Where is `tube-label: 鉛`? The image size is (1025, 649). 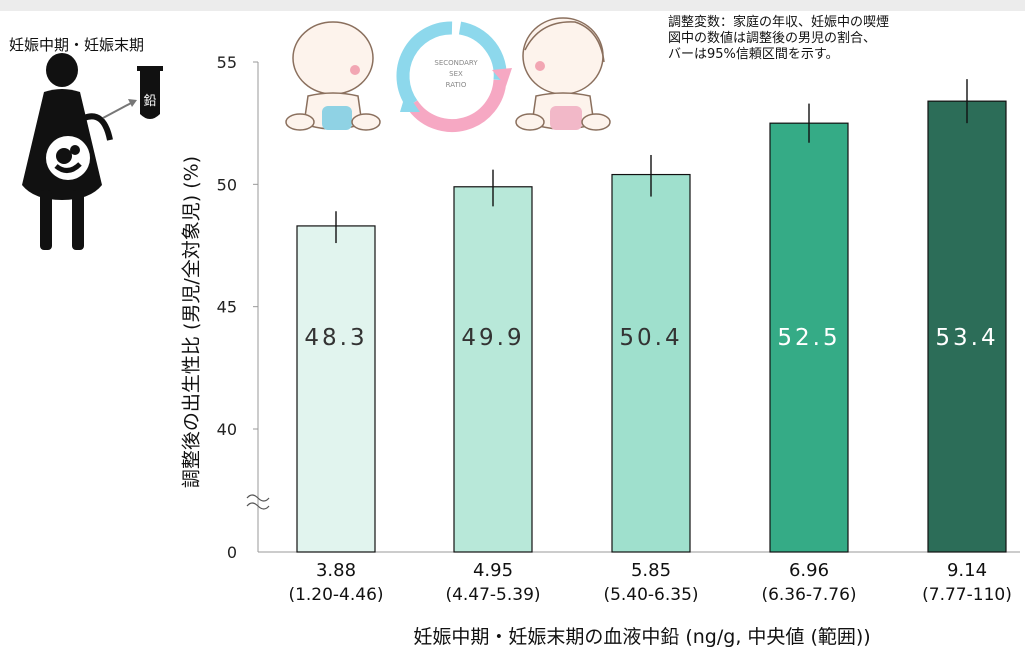 tube-label: 鉛 is located at coordinates (149, 101).